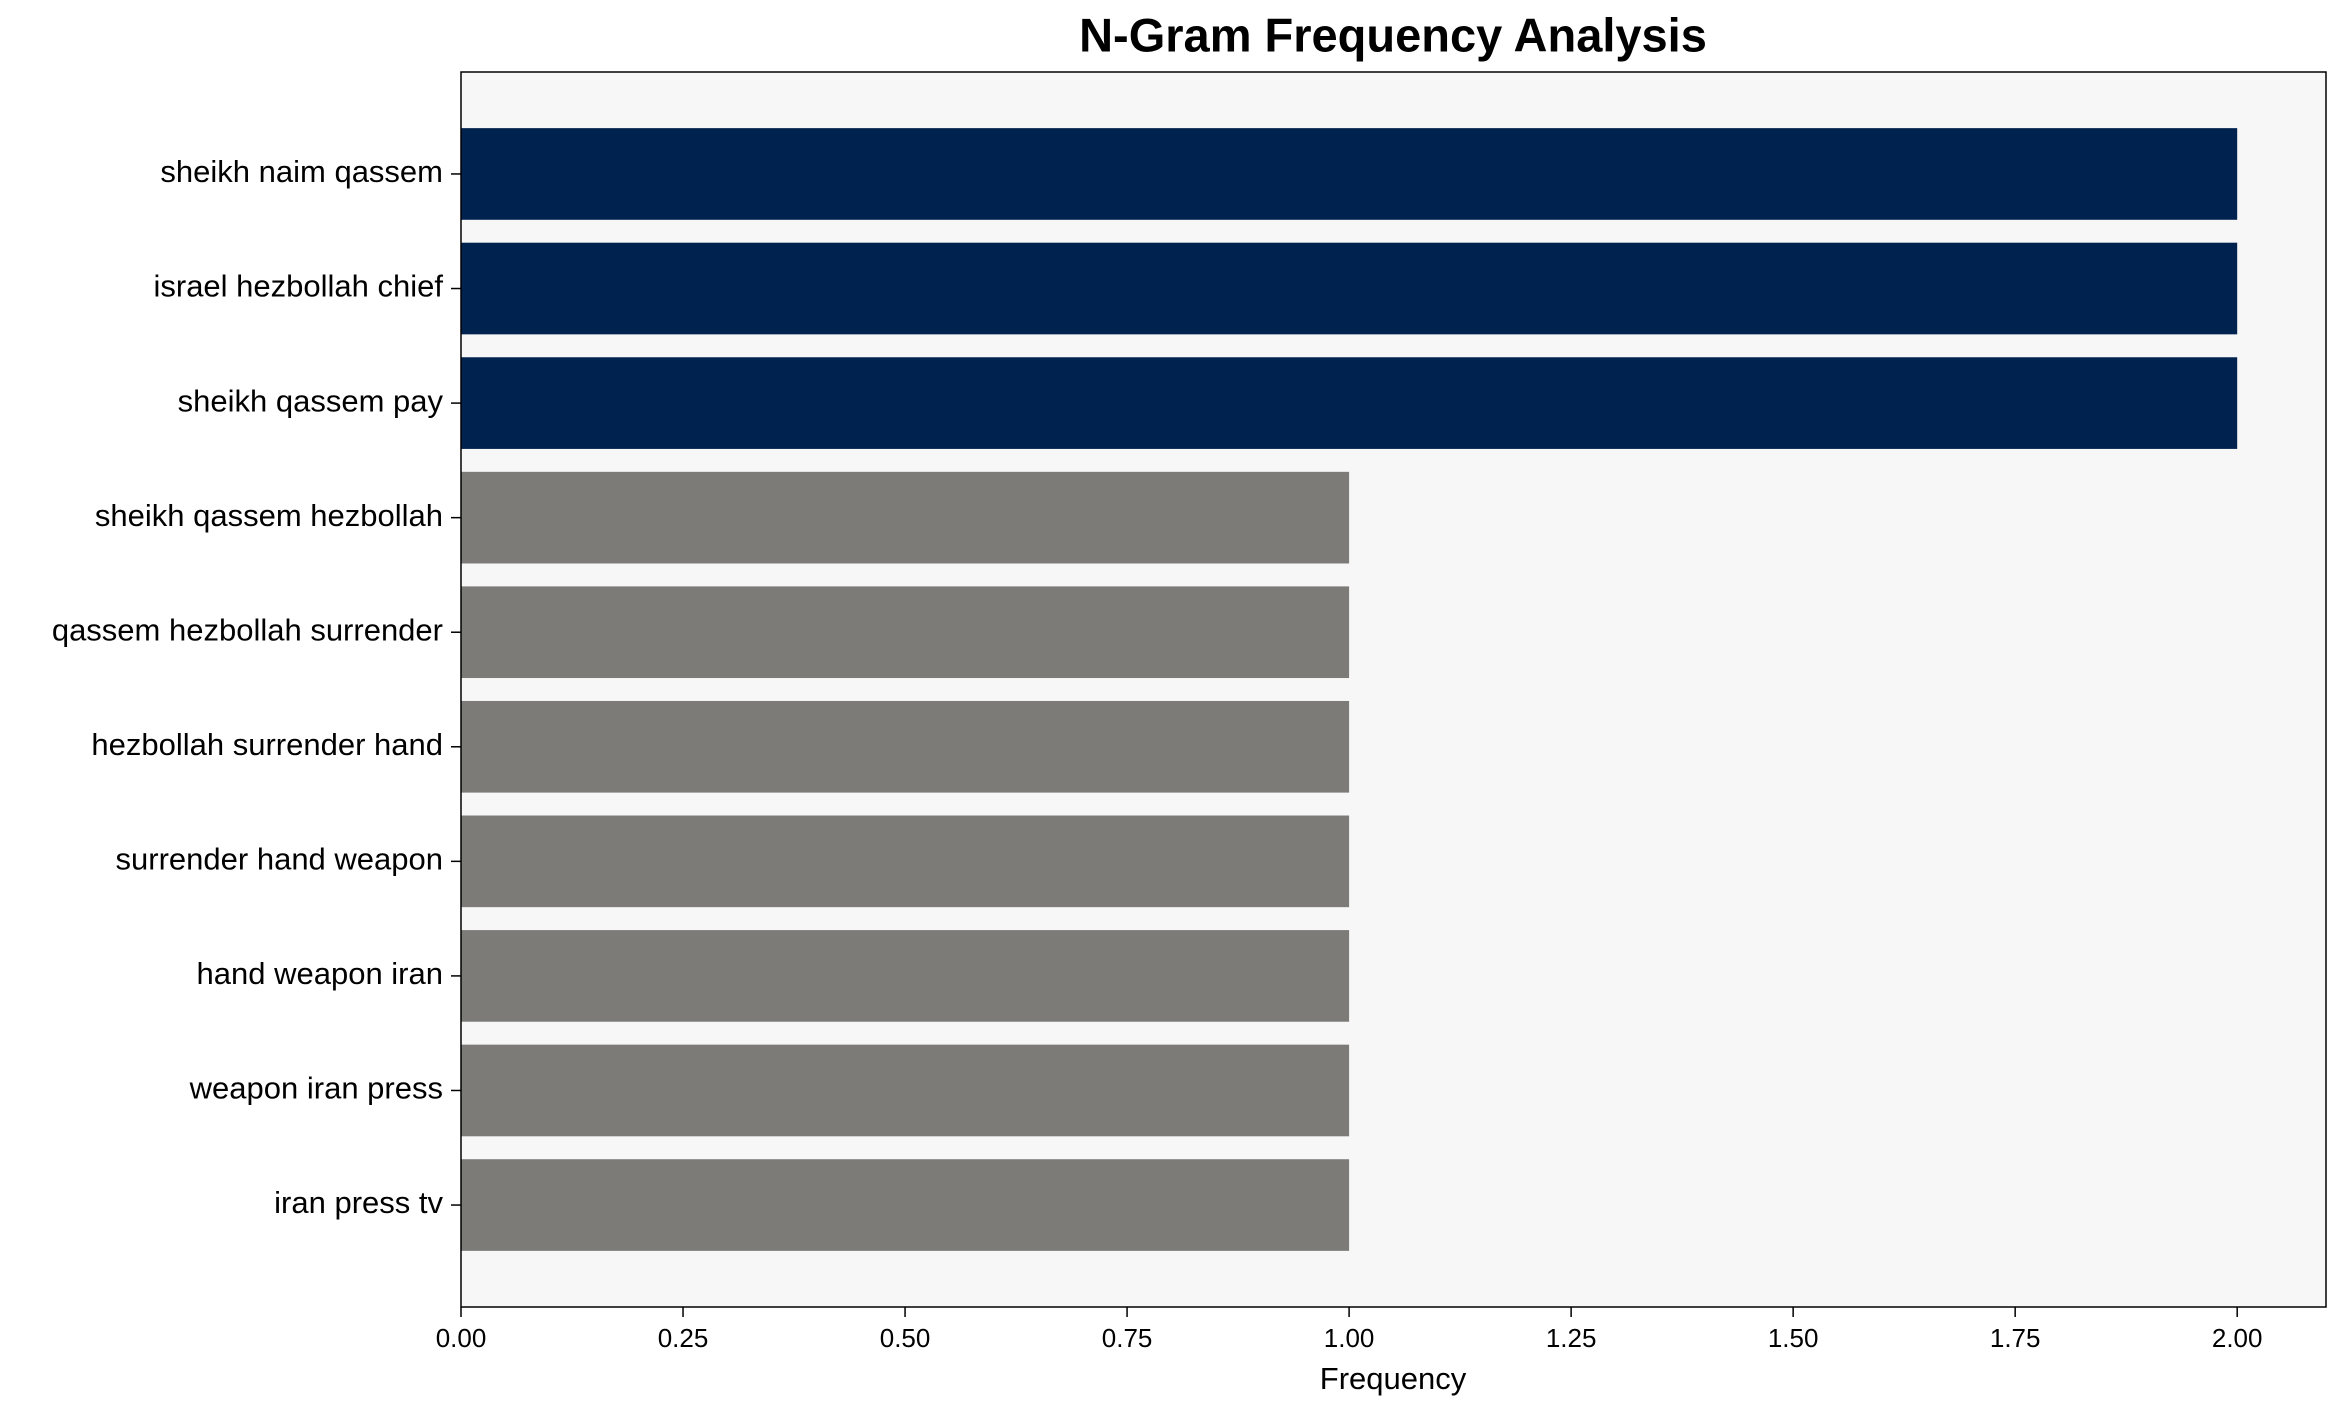 This screenshot has width=2340, height=1414. Describe the element at coordinates (1349, 1338) in the screenshot. I see `x-tick-label: 1.00` at that location.